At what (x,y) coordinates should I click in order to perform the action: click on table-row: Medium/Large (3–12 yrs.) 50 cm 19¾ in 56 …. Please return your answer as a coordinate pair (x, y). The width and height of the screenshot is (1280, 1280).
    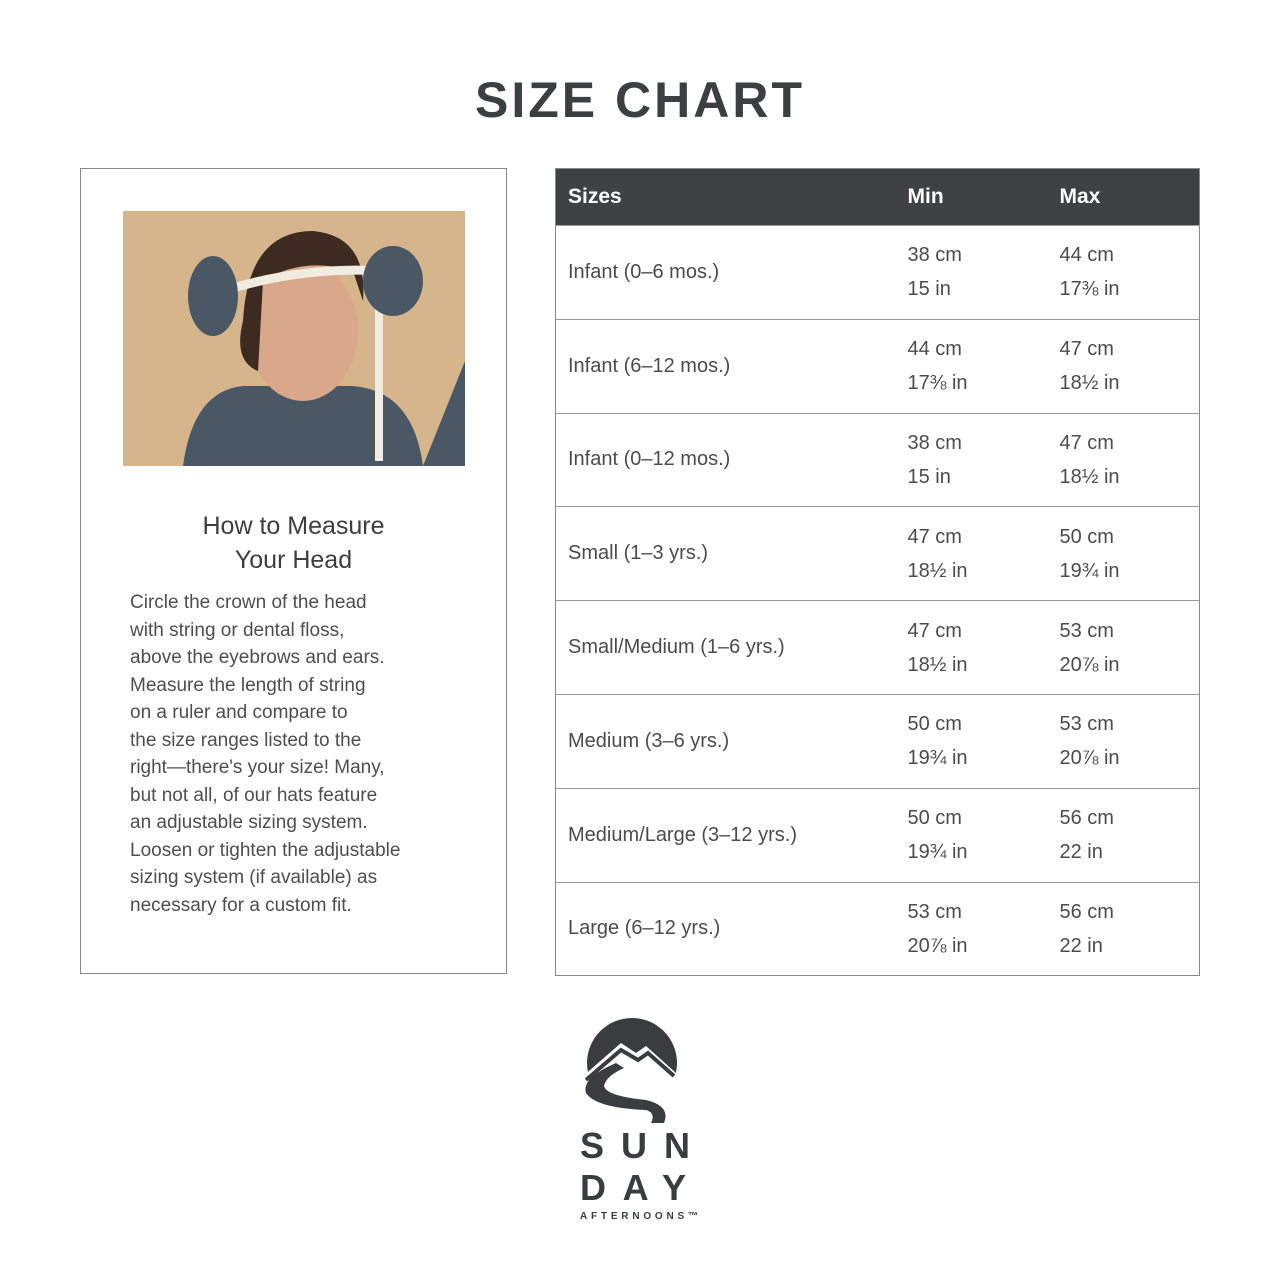
    Looking at the image, I should click on (877, 835).